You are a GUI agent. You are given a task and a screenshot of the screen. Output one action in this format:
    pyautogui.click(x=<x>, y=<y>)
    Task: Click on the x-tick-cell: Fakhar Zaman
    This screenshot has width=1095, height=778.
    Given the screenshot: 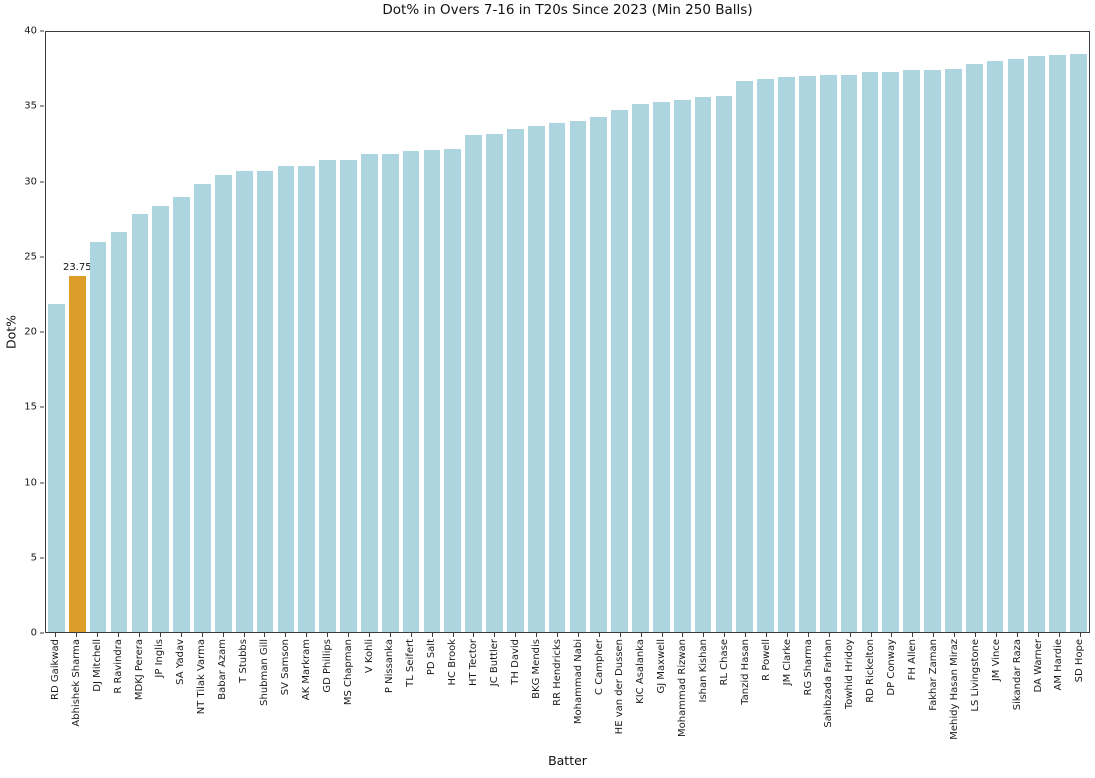 What is the action you would take?
    pyautogui.click(x=933, y=689)
    